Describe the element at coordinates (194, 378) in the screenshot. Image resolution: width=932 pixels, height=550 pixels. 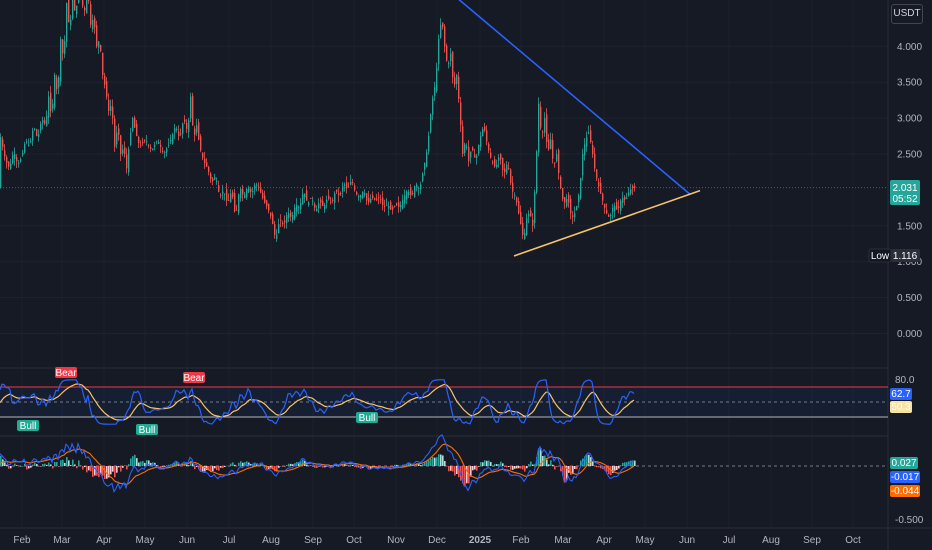
I see `rsi-signal-bear-2: Bear` at that location.